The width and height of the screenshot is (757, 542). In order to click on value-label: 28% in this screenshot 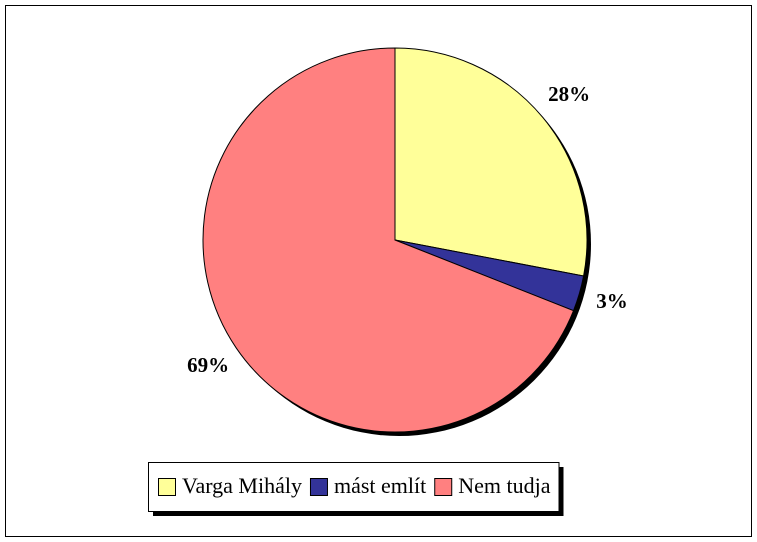, I will do `click(569, 94)`.